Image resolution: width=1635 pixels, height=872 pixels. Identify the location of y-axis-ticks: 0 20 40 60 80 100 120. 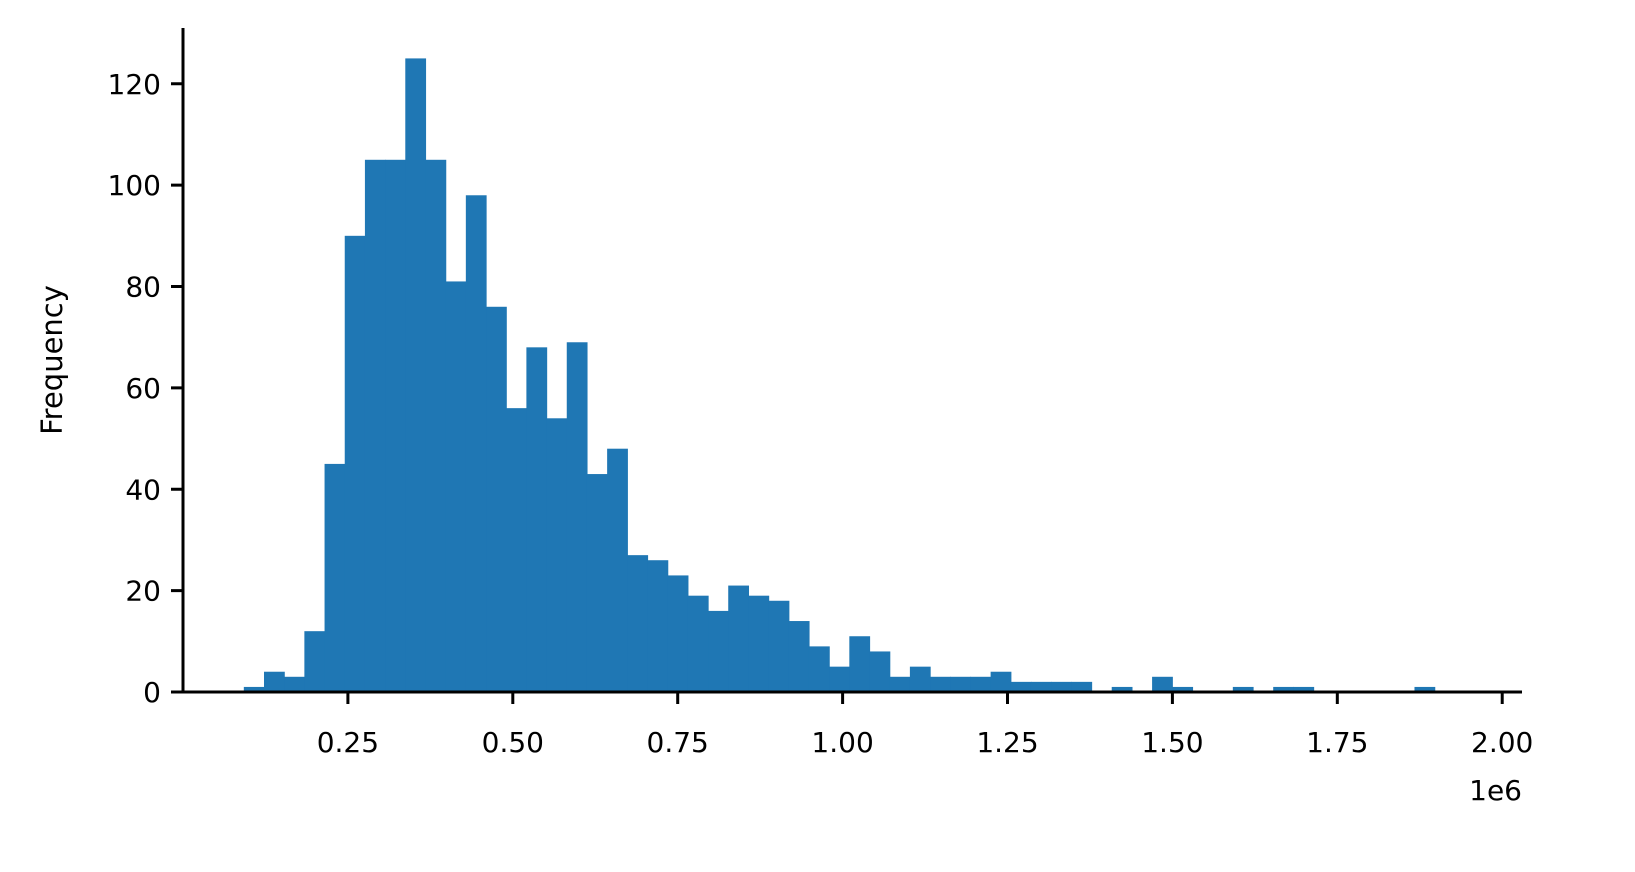
(145, 388).